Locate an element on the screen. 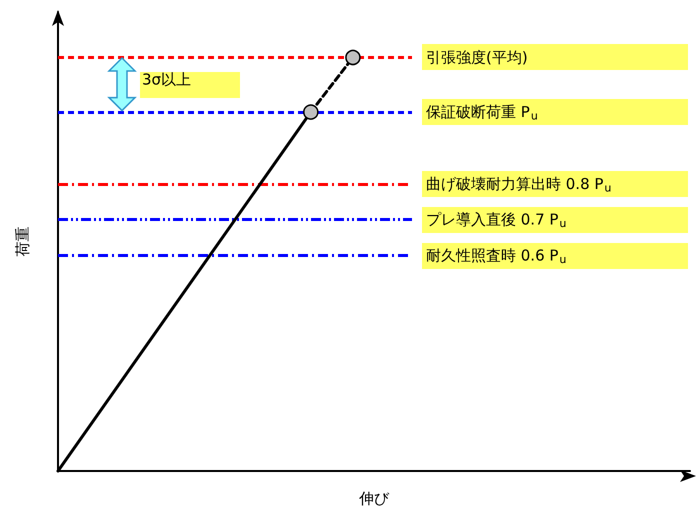  y-axis-title: 荷重 is located at coordinates (23, 241).